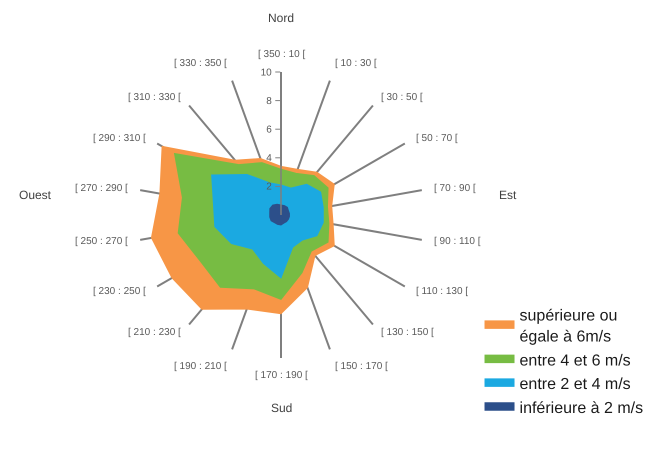 Image resolution: width=666 pixels, height=465 pixels. What do you see at coordinates (269, 130) in the screenshot?
I see `y-tick-label: 6` at bounding box center [269, 130].